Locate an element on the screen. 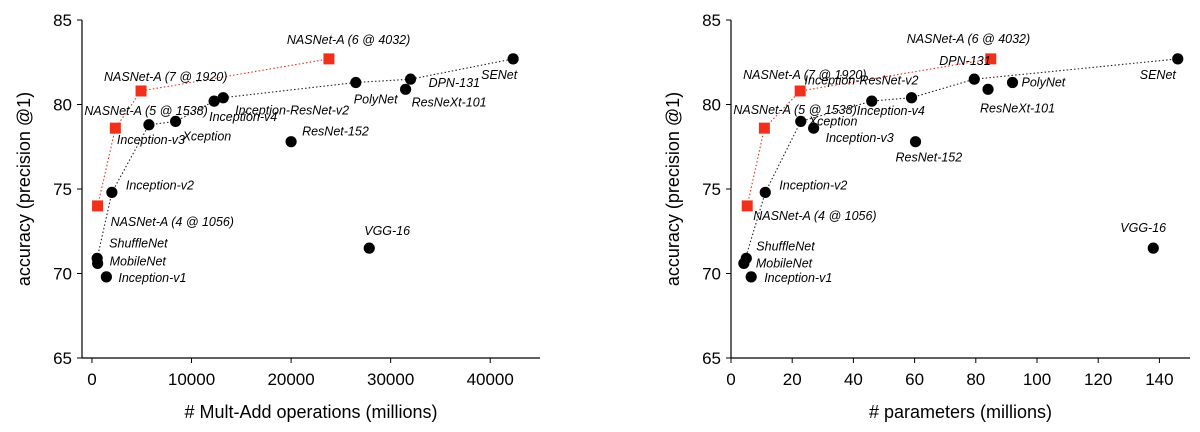  x-tick-label: 40 is located at coordinates (853, 379).